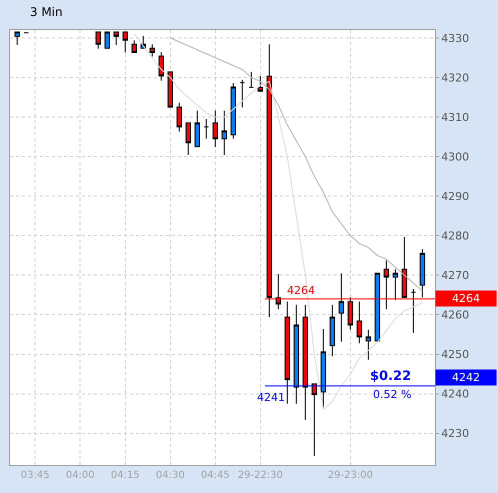 The image size is (498, 493). I want to click on x-tick-label: 04:00, so click(80, 475).